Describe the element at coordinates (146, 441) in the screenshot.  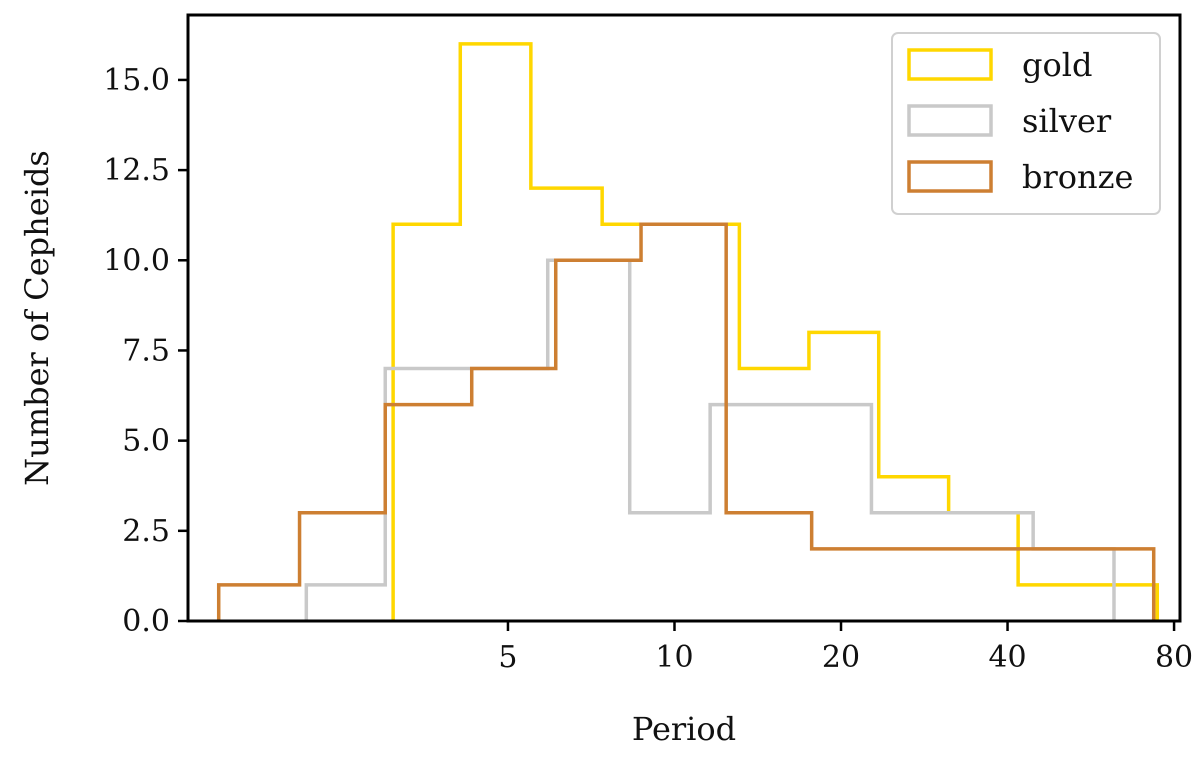
I see `y-tick-label: 5.0` at that location.